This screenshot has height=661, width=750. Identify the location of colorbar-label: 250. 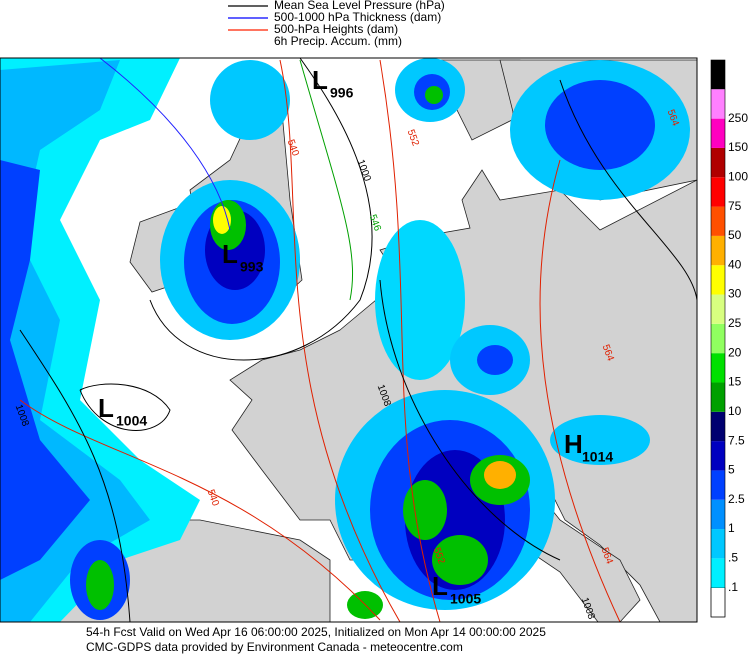
(738, 118).